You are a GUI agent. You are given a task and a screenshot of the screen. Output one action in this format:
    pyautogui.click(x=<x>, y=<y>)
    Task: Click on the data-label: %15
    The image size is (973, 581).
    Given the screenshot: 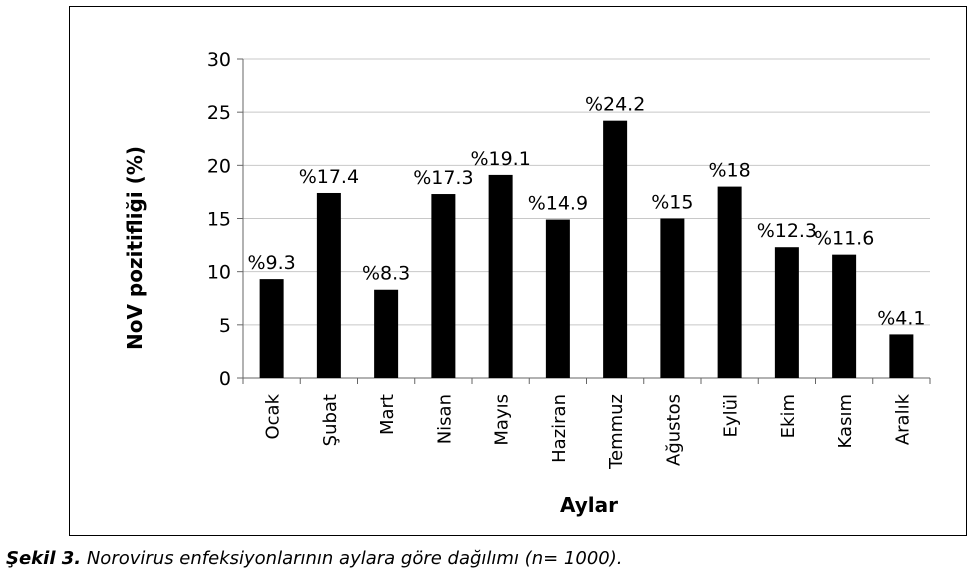 What is the action you would take?
    pyautogui.click(x=672, y=203)
    